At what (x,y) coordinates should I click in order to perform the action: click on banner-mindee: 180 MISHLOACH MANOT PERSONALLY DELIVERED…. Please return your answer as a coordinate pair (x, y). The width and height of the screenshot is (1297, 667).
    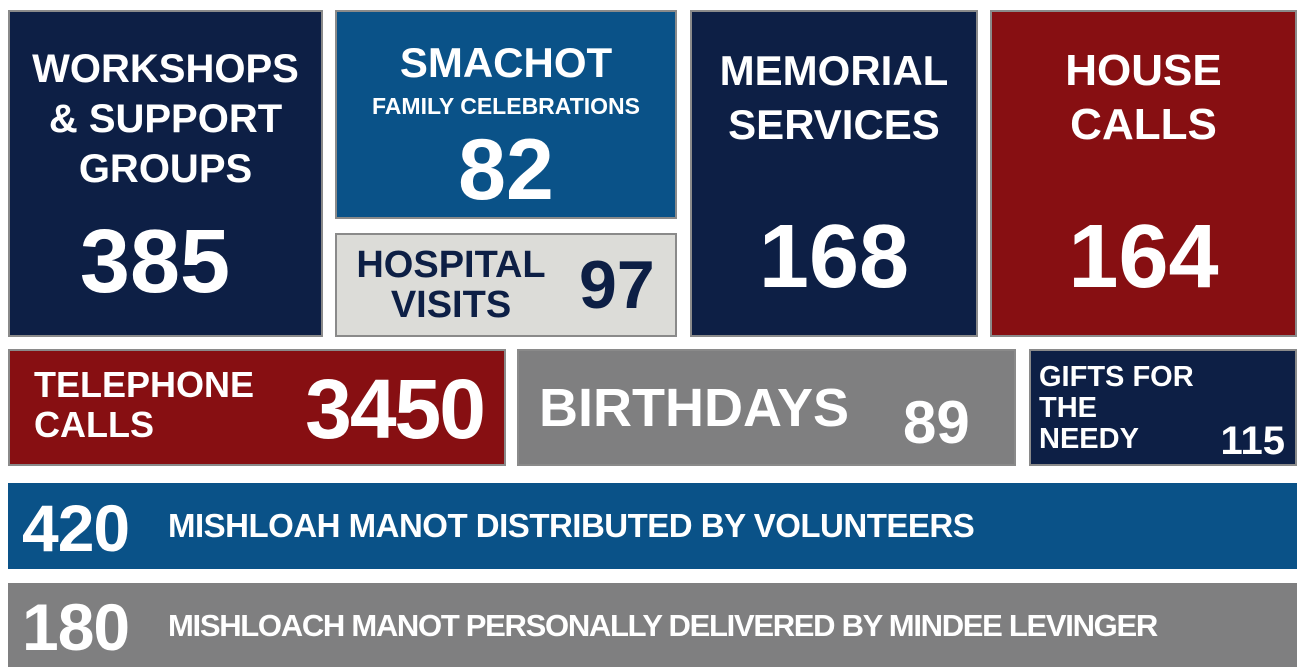
    Looking at the image, I should click on (652, 625).